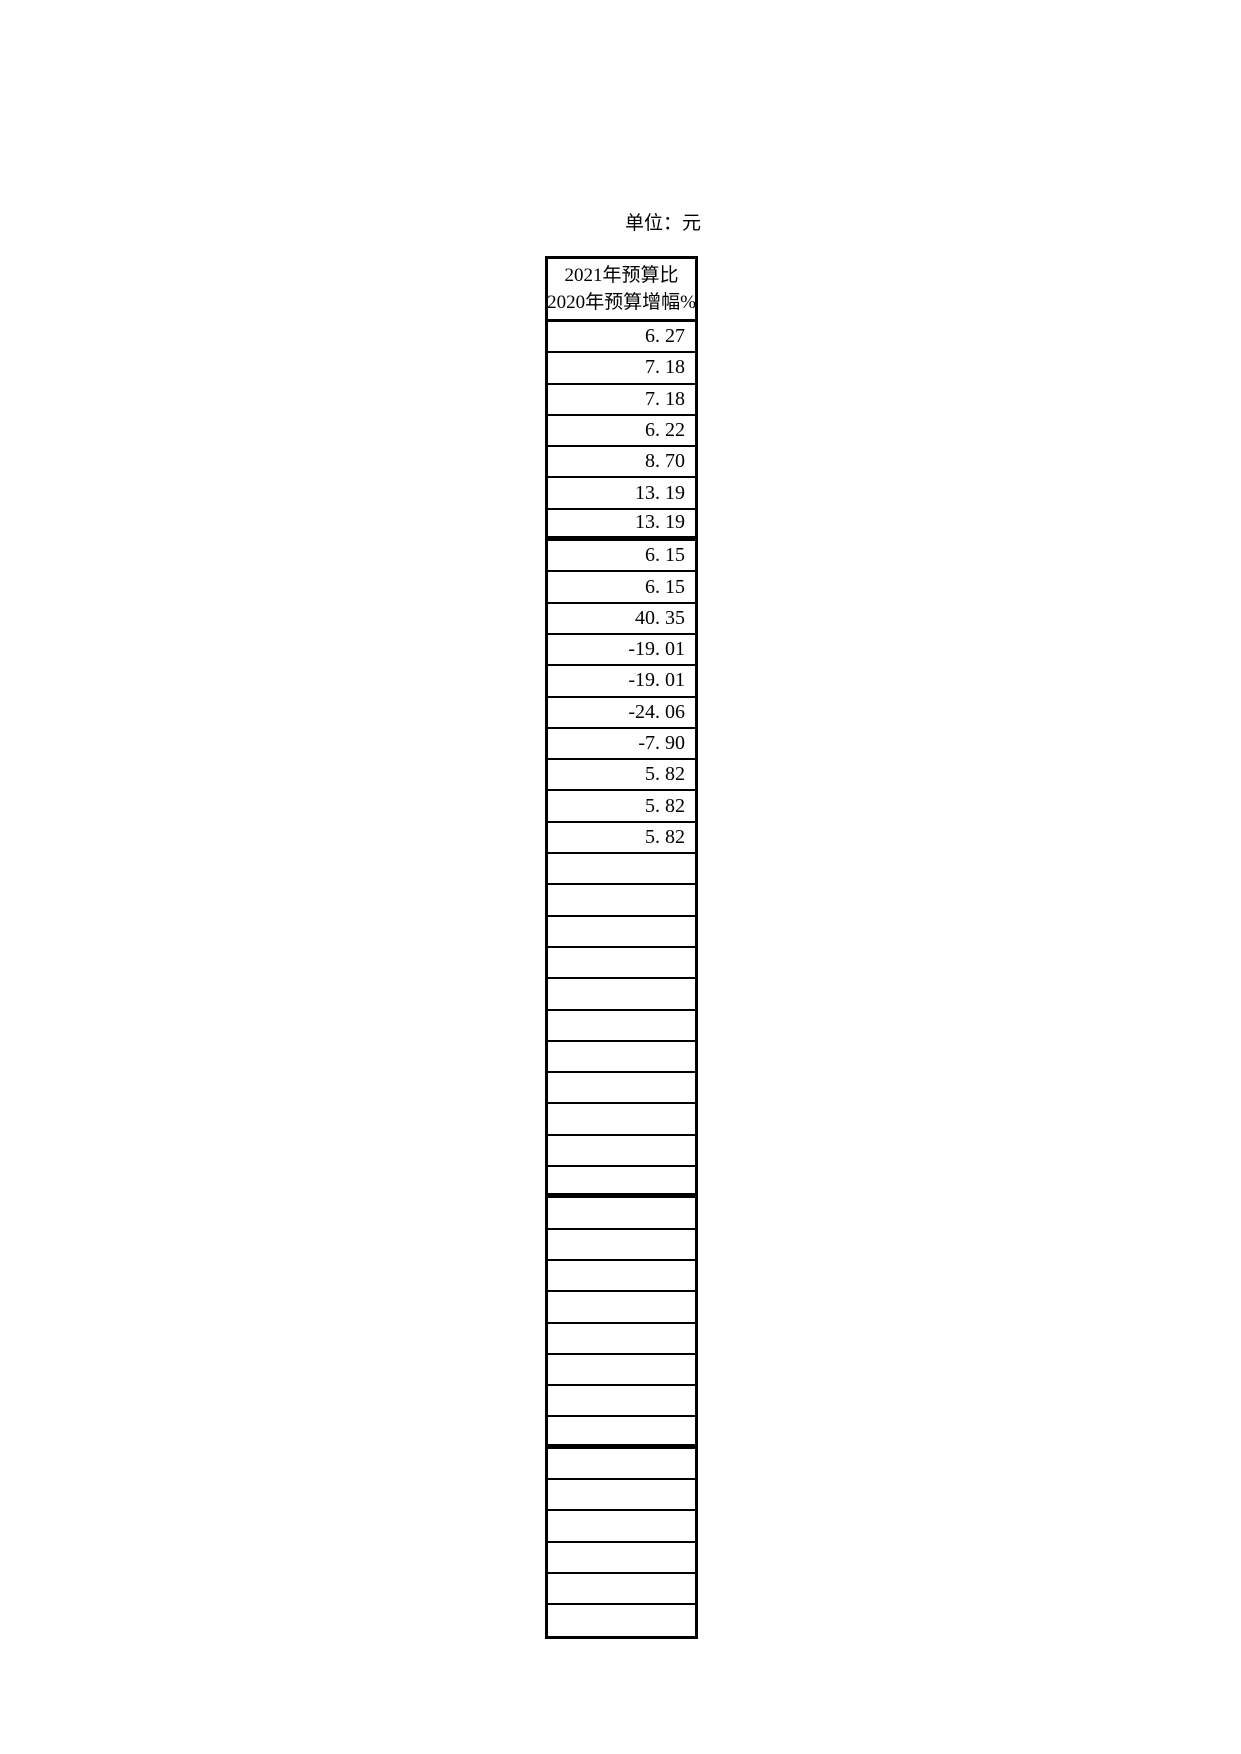 This screenshot has width=1241, height=1754. What do you see at coordinates (665, 336) in the screenshot?
I see `growth-value-cell: 6. 27` at bounding box center [665, 336].